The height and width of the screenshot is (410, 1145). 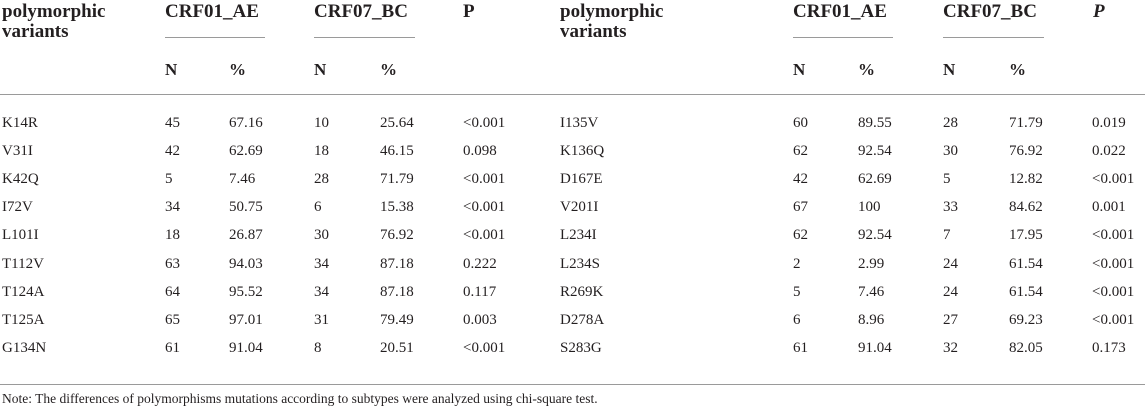 I want to click on header-crf07bc-right: CRF07_BC, so click(x=990, y=11).